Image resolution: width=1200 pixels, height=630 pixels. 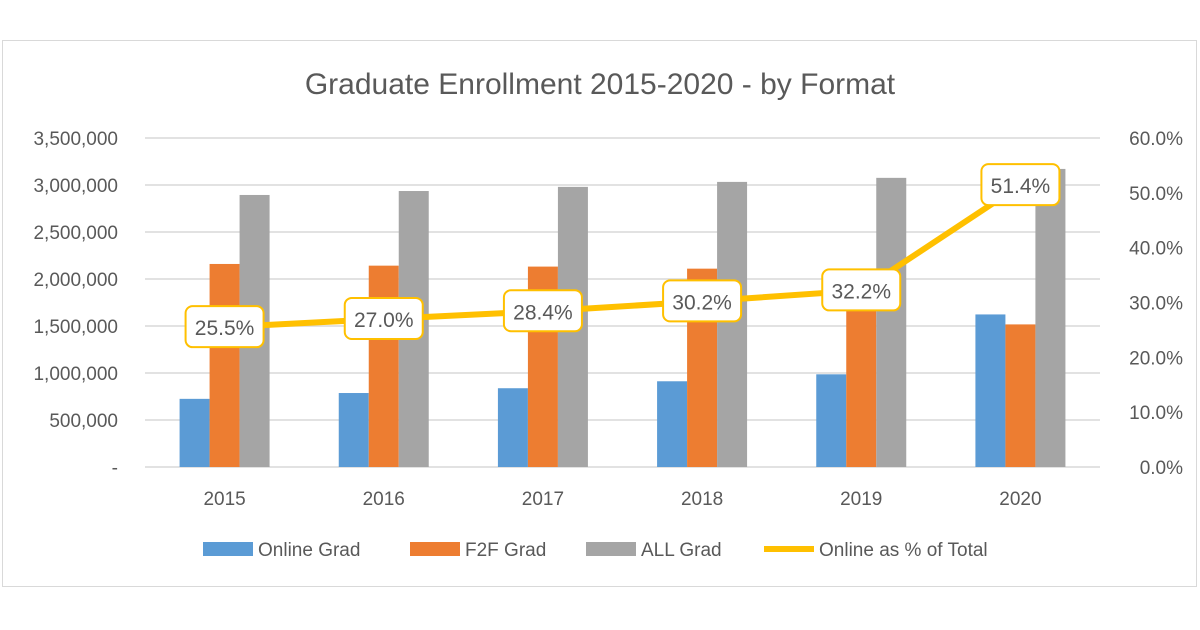 I want to click on y-left-tick-label: 2,000,000, so click(x=75, y=280).